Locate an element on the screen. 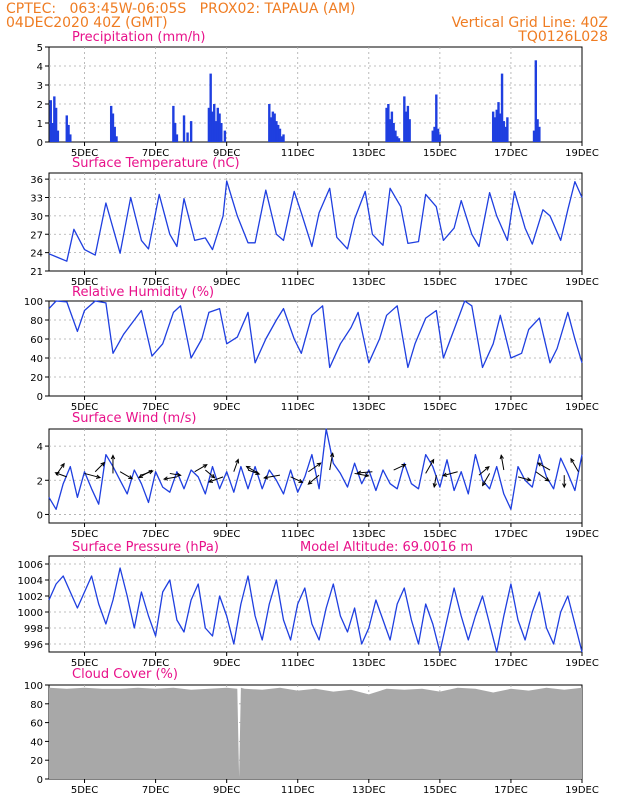  temp-ytick-label: 27 is located at coordinates (36, 235).